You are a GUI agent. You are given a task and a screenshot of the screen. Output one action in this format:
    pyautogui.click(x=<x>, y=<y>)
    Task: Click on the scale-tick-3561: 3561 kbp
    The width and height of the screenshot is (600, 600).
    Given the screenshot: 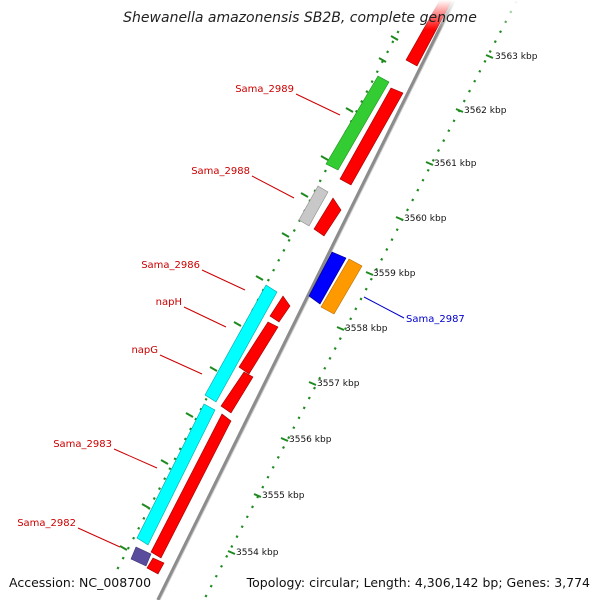 What is the action you would take?
    pyautogui.click(x=455, y=164)
    